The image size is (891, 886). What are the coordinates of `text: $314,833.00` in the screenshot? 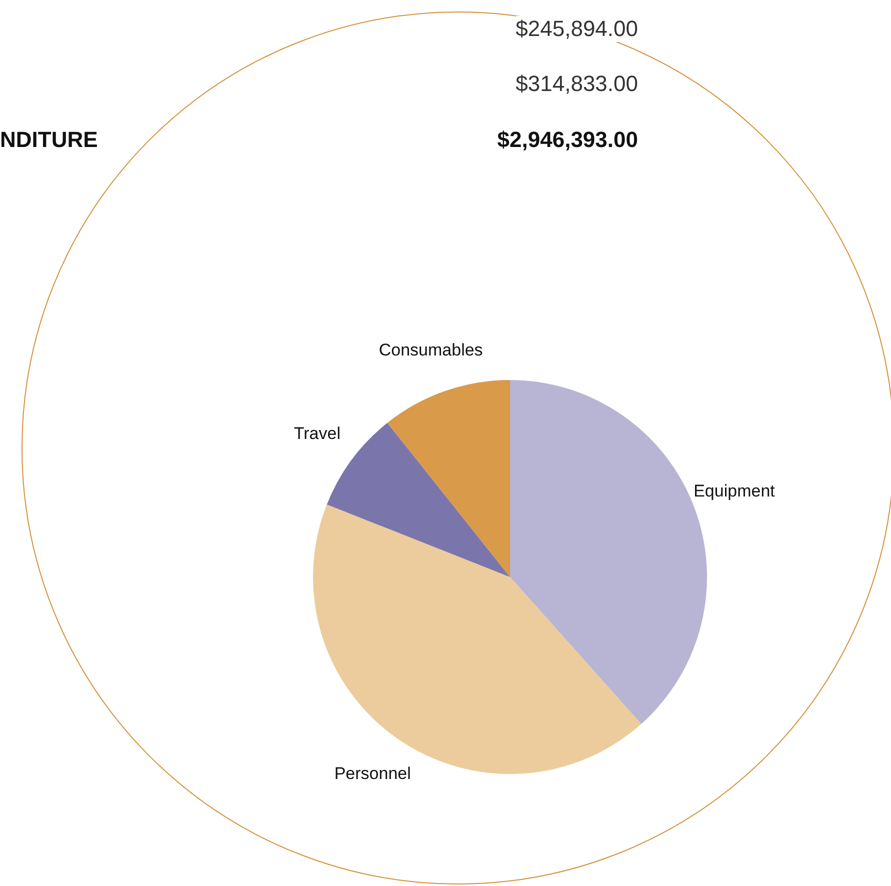 It's located at (577, 84).